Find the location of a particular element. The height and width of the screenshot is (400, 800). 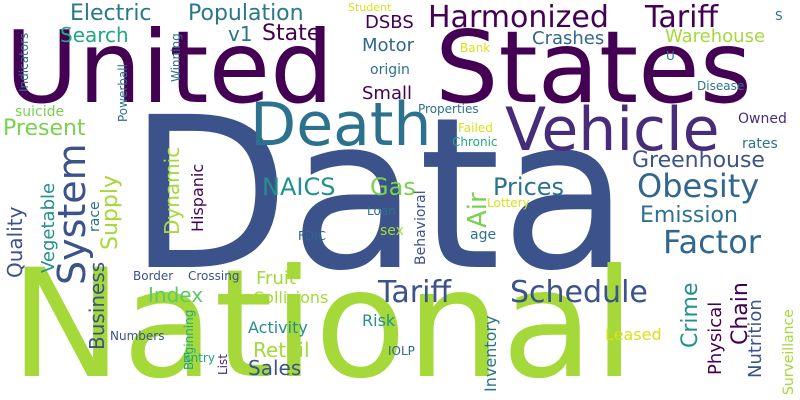

word-loan: Loan is located at coordinates (381, 211).